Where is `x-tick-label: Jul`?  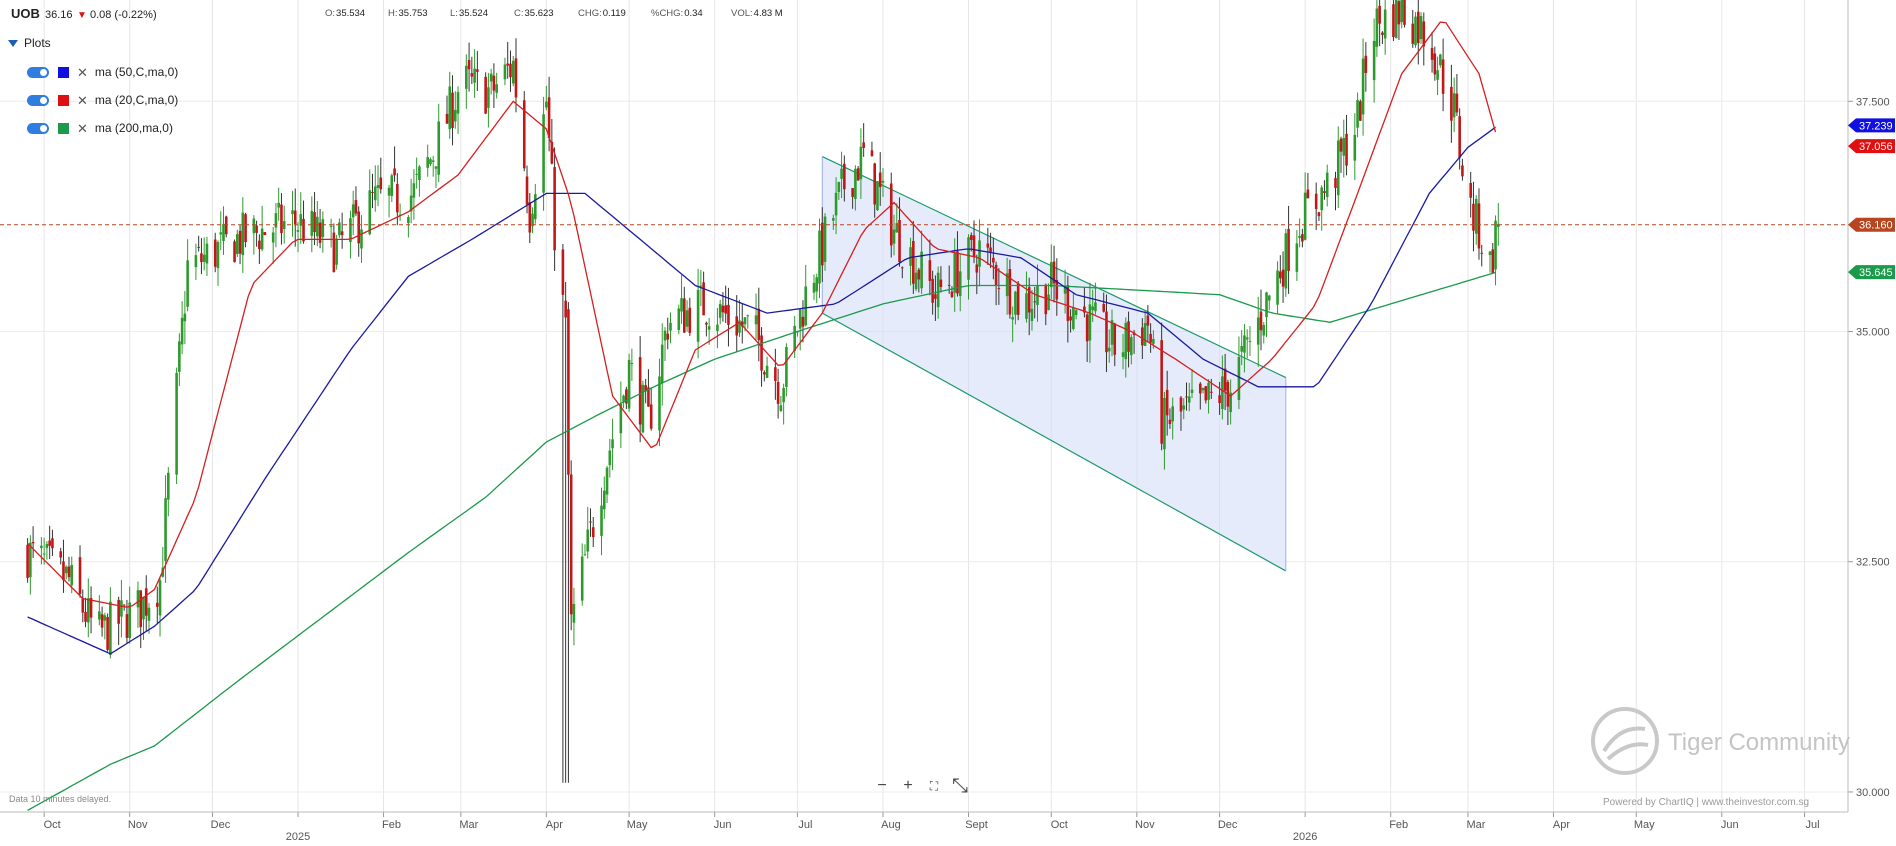 x-tick-label: Jul is located at coordinates (1813, 825).